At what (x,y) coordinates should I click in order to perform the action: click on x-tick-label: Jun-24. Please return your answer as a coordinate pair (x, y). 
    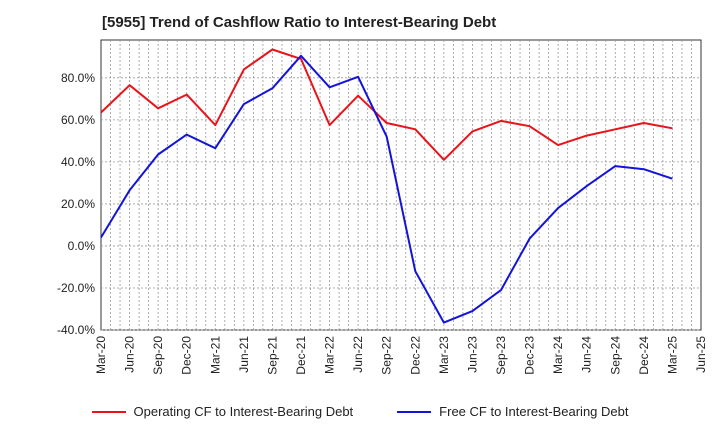
    Looking at the image, I should click on (587, 354).